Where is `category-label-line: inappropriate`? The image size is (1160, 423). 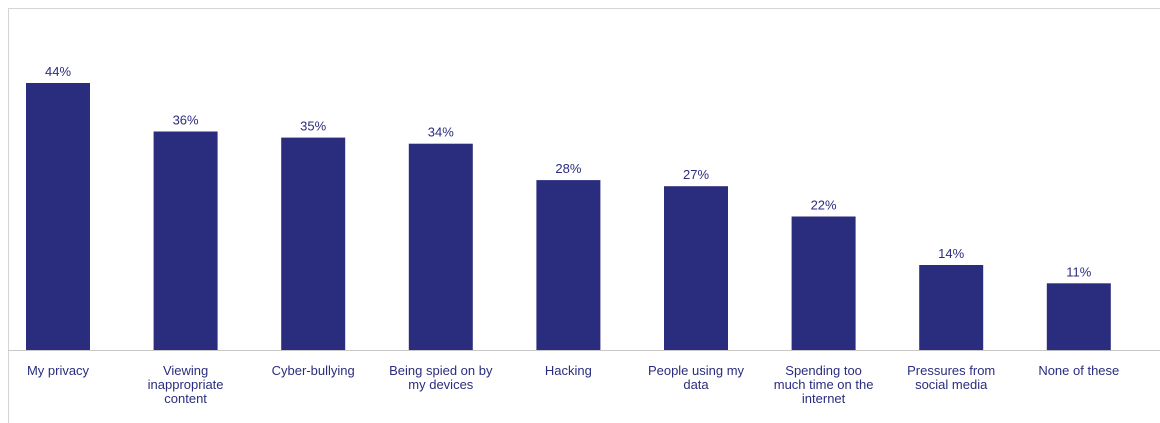 category-label-line: inappropriate is located at coordinates (186, 384).